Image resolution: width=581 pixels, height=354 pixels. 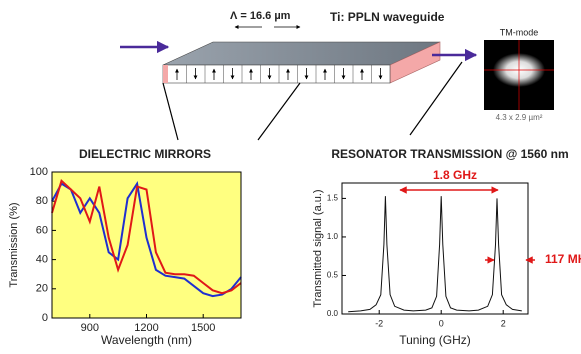 I want to click on y-tick-label: 20, so click(x=42, y=289).